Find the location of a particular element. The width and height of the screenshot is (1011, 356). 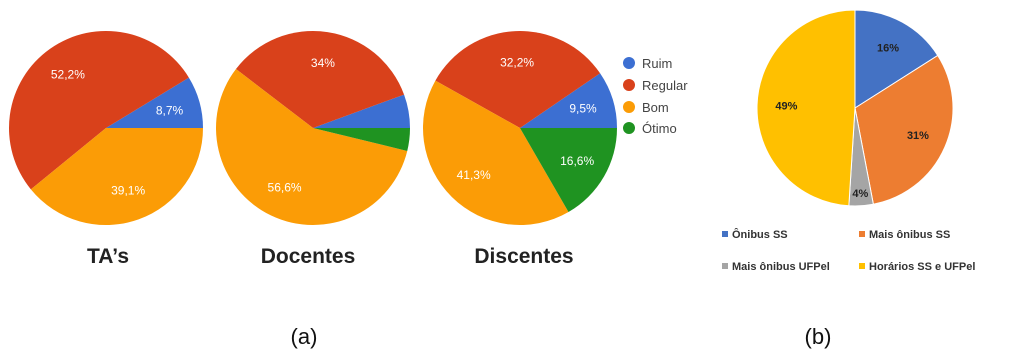

pie-chart-discentes: 9,5% 32,2% 41,3% 16,6% is located at coordinates (520, 127).